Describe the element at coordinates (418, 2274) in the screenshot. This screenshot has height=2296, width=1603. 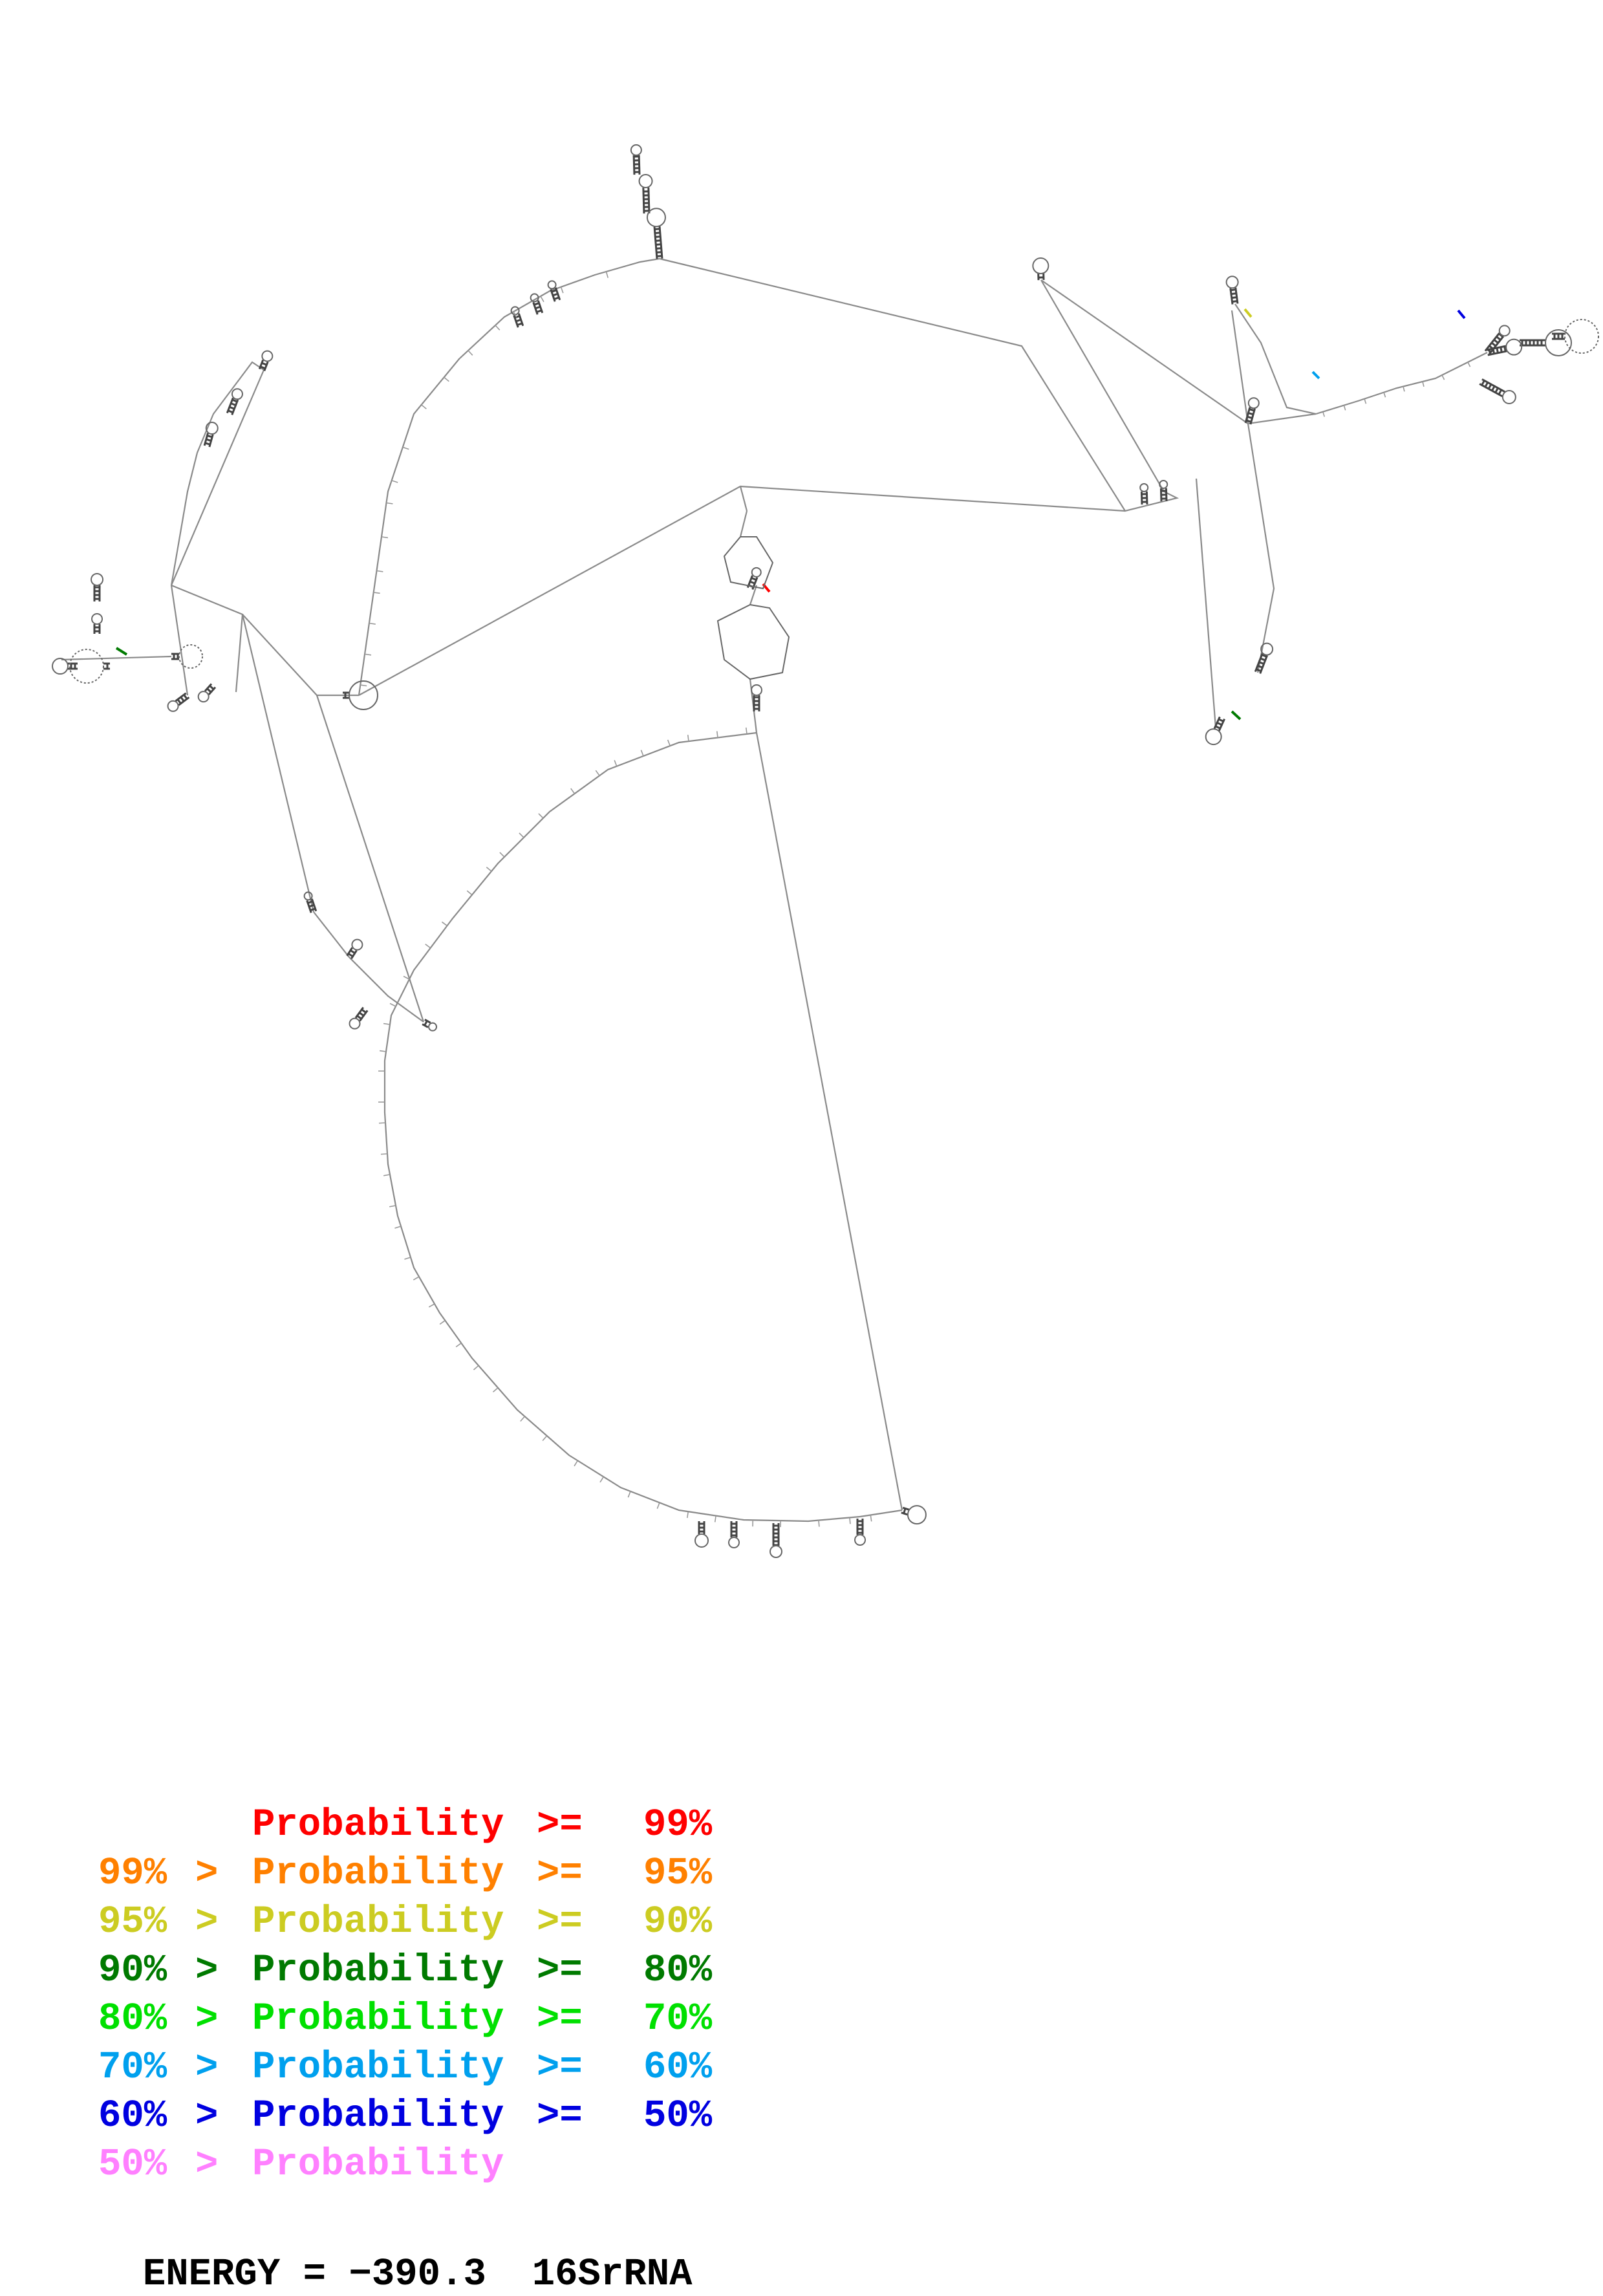
I see `energy-value: −390.3` at that location.